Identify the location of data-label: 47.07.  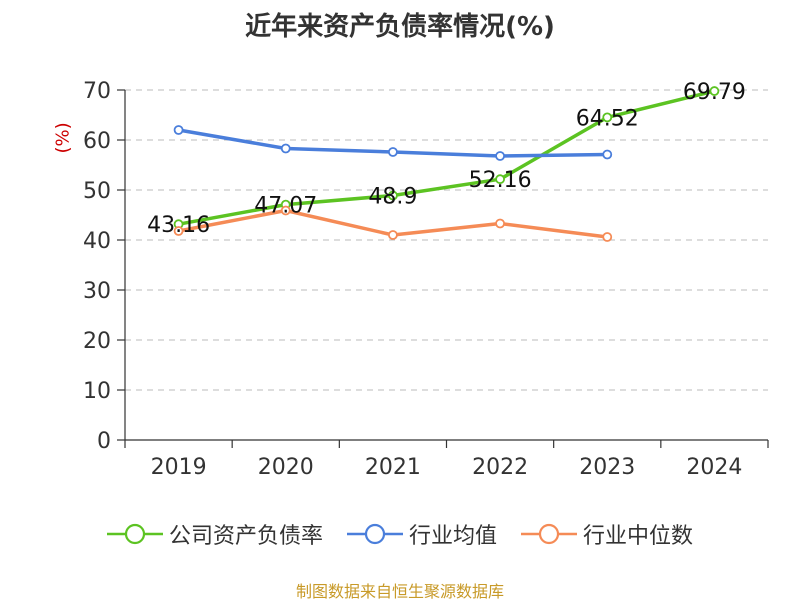
(285, 206).